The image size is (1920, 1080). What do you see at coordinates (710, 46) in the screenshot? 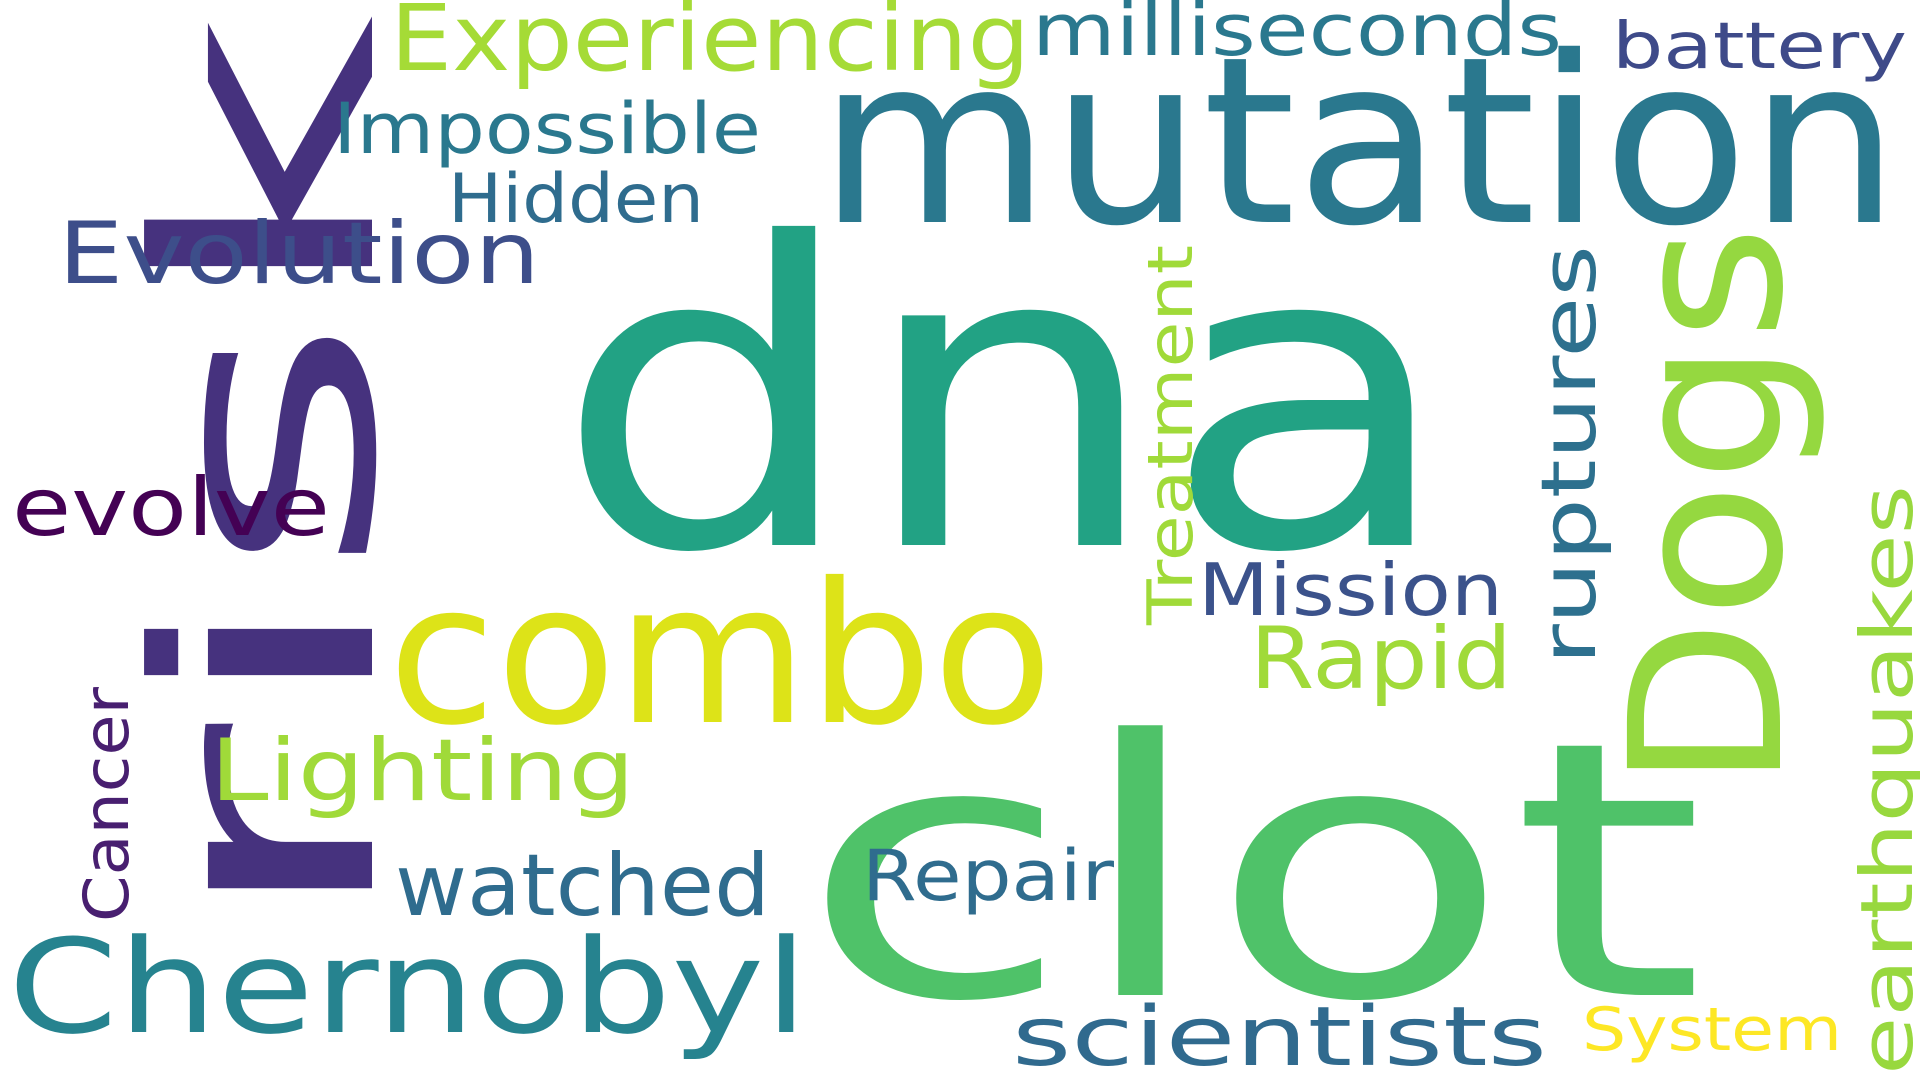
I see `word-experiencing: Experiencing` at bounding box center [710, 46].